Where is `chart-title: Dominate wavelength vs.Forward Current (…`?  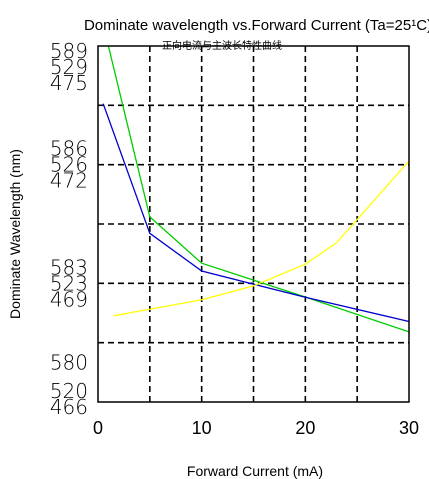 chart-title: Dominate wavelength vs.Forward Current (… is located at coordinates (256, 25).